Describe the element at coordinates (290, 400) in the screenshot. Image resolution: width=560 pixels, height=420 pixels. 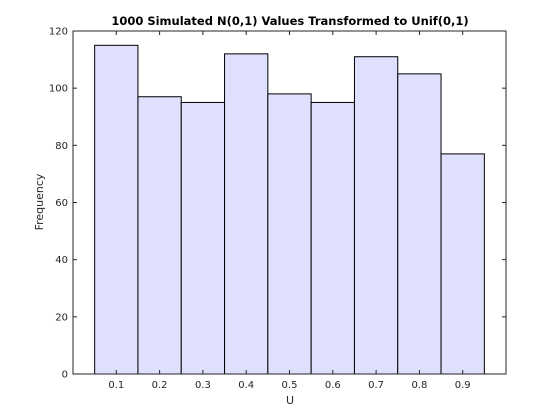
I see `x-axis-label: U` at that location.